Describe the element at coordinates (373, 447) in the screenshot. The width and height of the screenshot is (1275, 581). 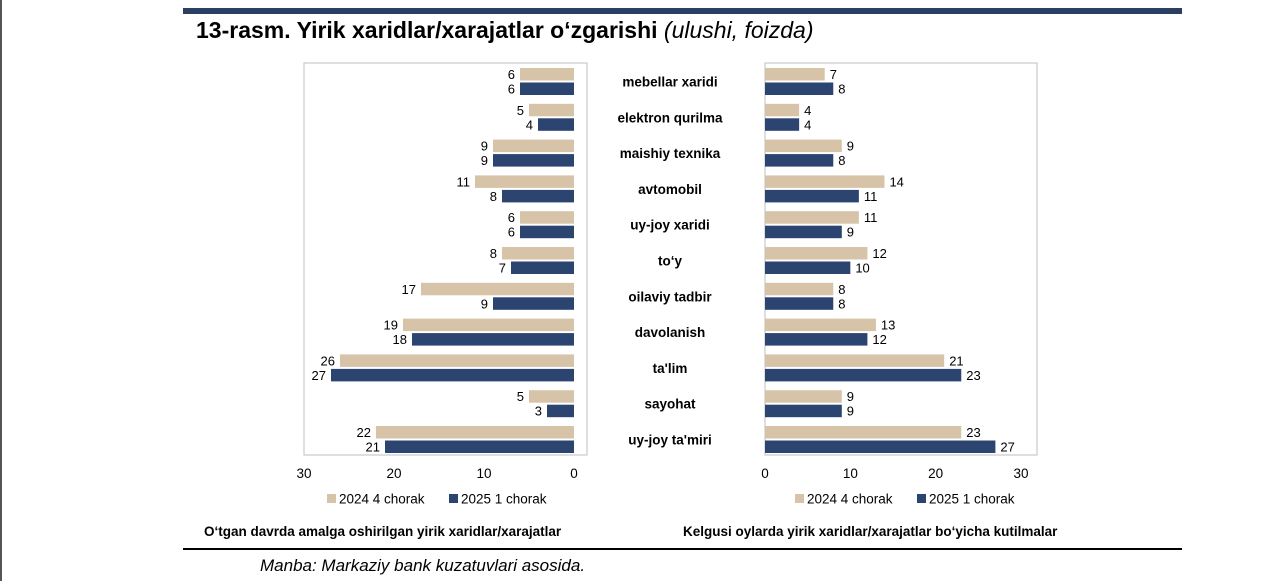
I see `left-data-label: 21` at that location.